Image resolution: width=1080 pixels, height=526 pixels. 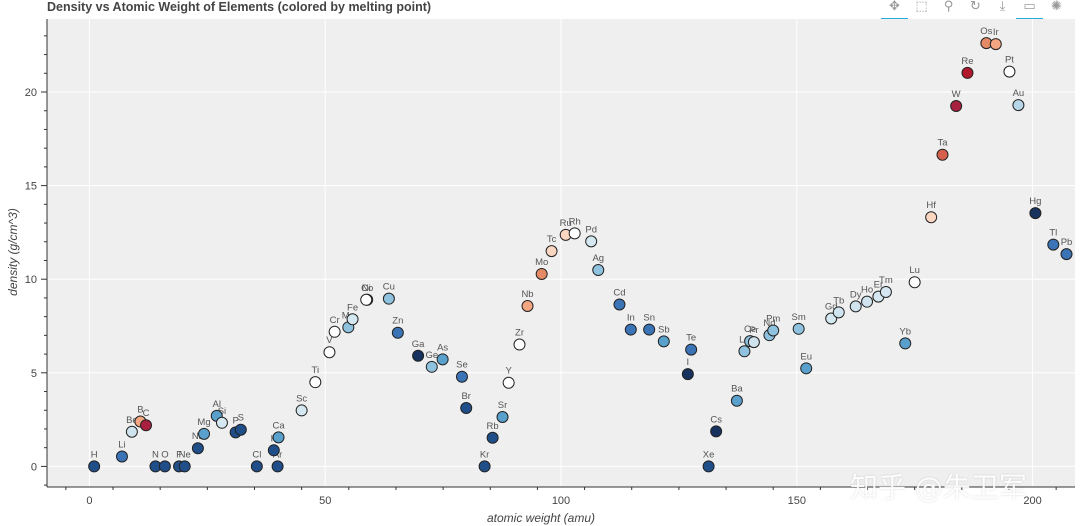 I want to click on point-label: Ru, so click(x=566, y=223).